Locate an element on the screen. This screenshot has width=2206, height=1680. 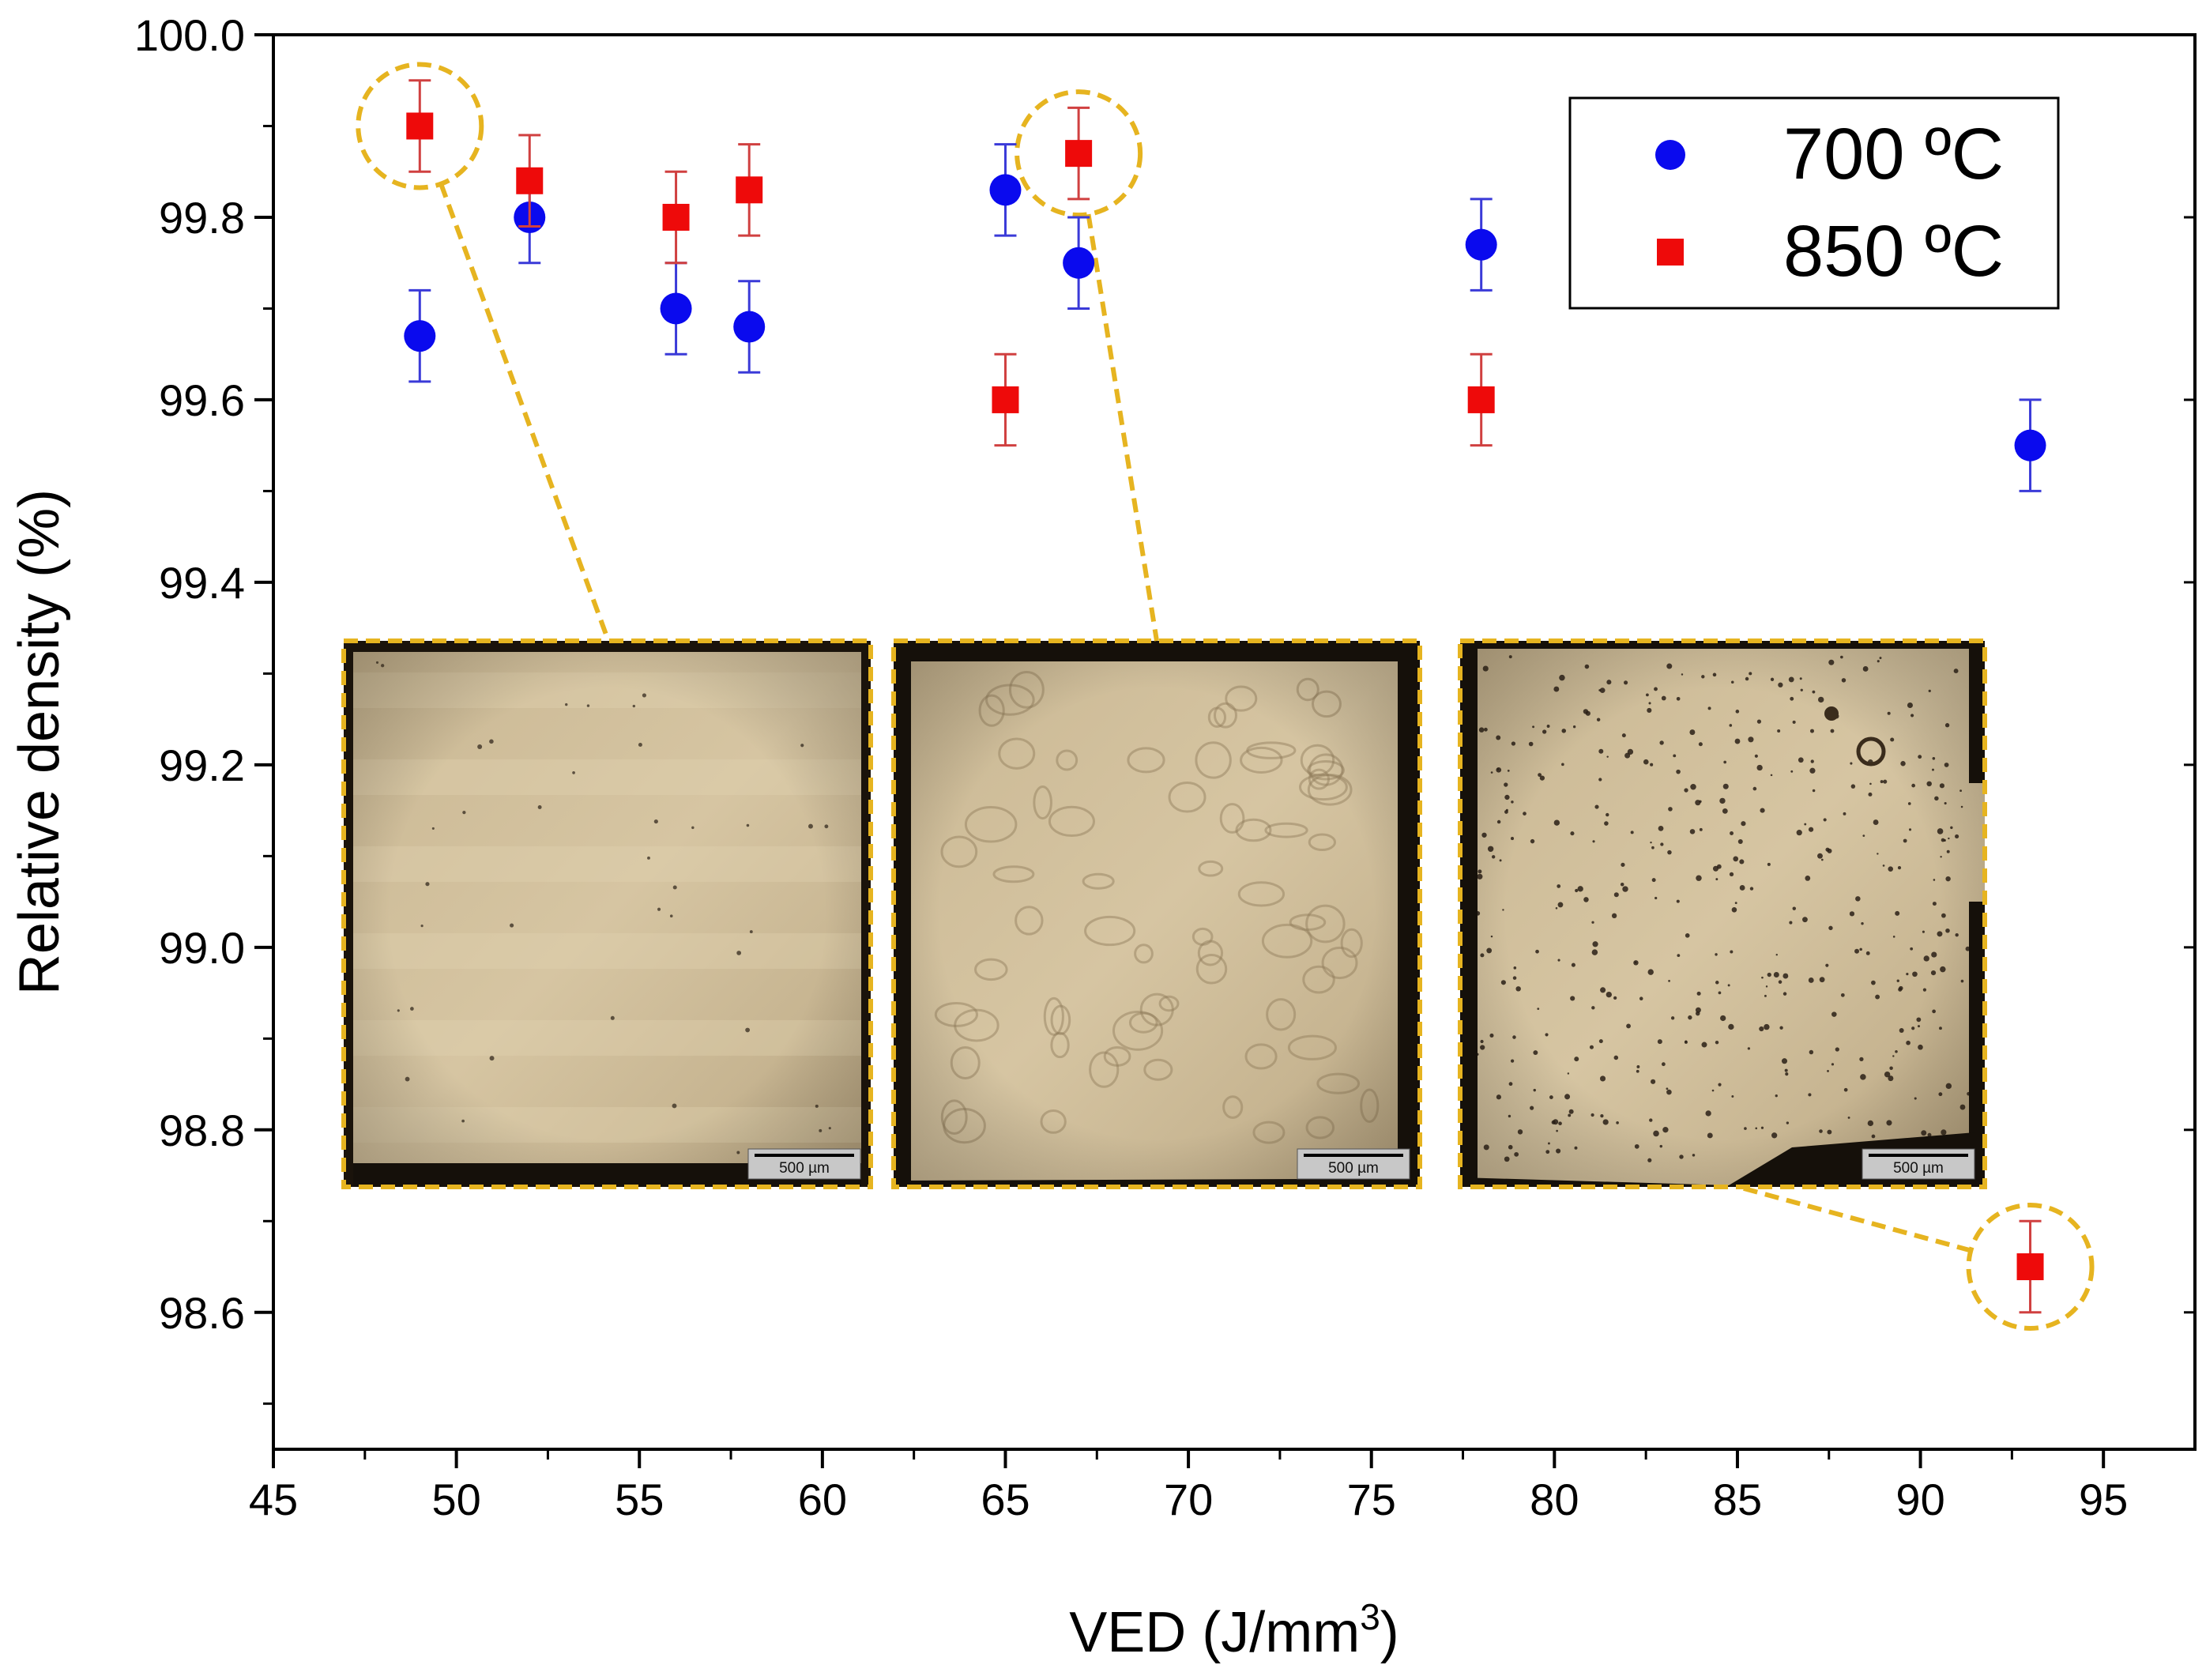
x-axis-label-superscript: 3 is located at coordinates (1370, 1616).